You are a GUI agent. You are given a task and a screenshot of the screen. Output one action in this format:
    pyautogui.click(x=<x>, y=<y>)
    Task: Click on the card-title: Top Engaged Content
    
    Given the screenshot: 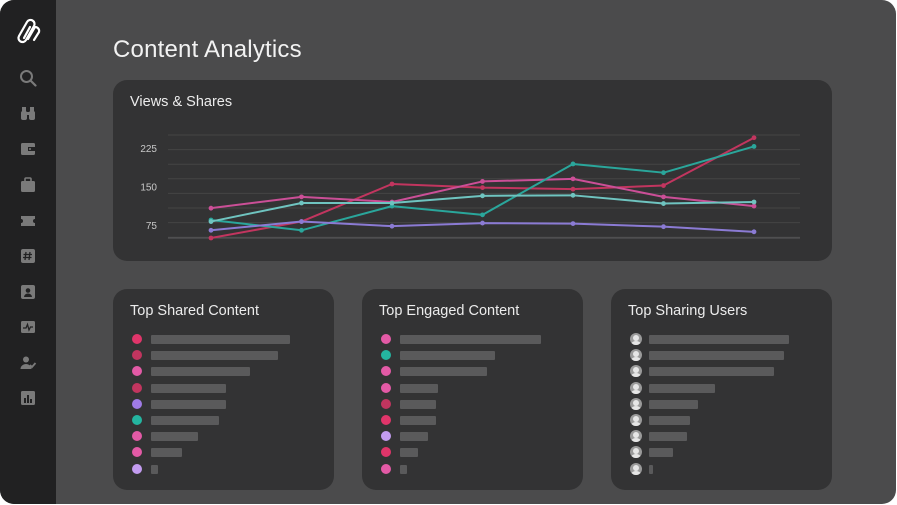 What is the action you would take?
    pyautogui.click(x=449, y=311)
    